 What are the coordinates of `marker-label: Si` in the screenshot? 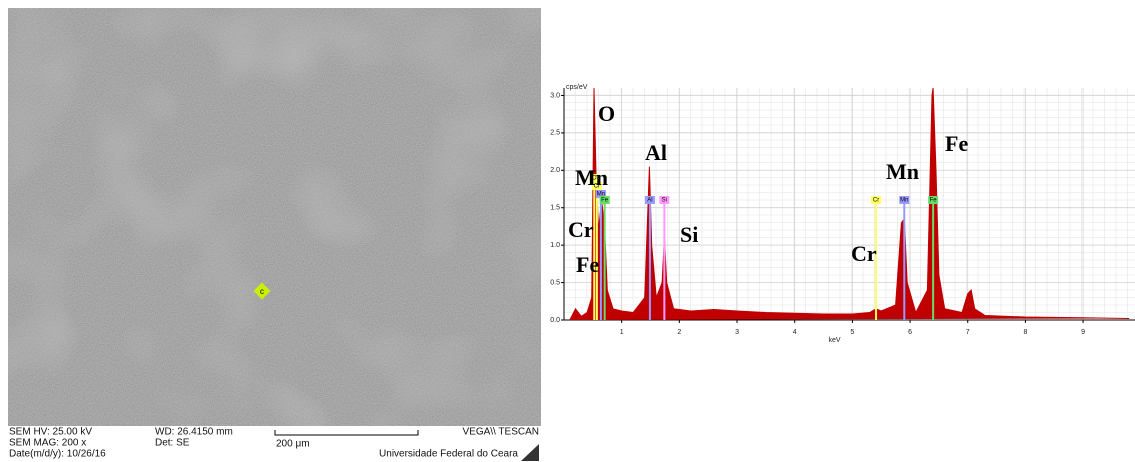 It's located at (664, 201).